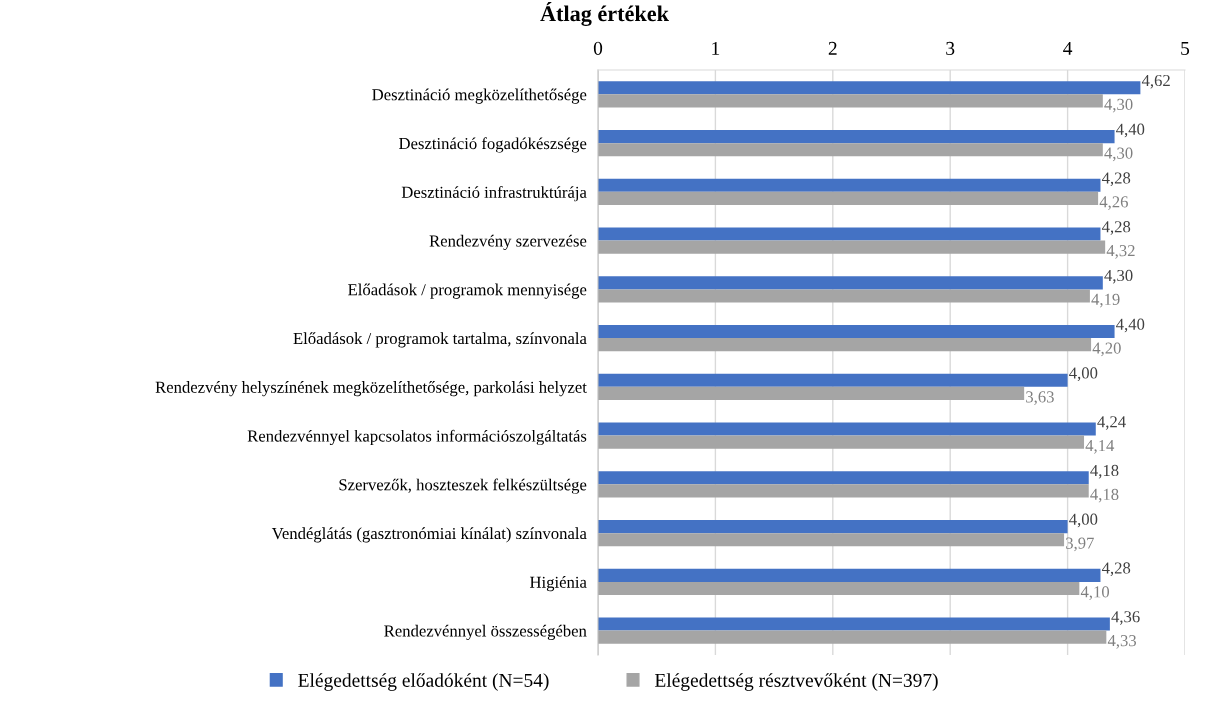  Describe the element at coordinates (832, 48) in the screenshot. I see `x-tick-label: 2` at that location.